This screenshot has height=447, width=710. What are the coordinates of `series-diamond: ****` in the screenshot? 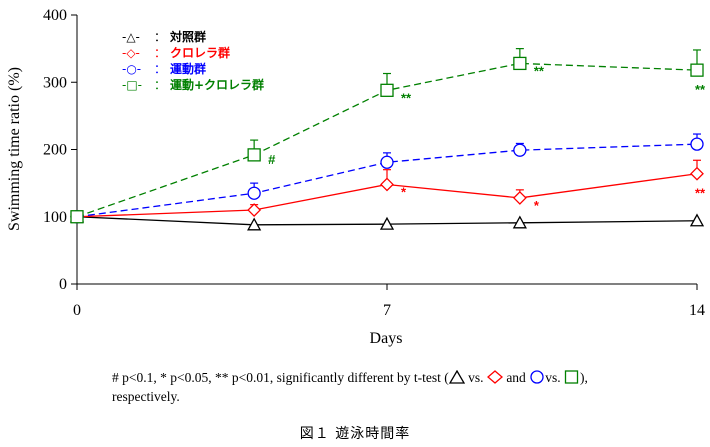 It's located at (388, 191).